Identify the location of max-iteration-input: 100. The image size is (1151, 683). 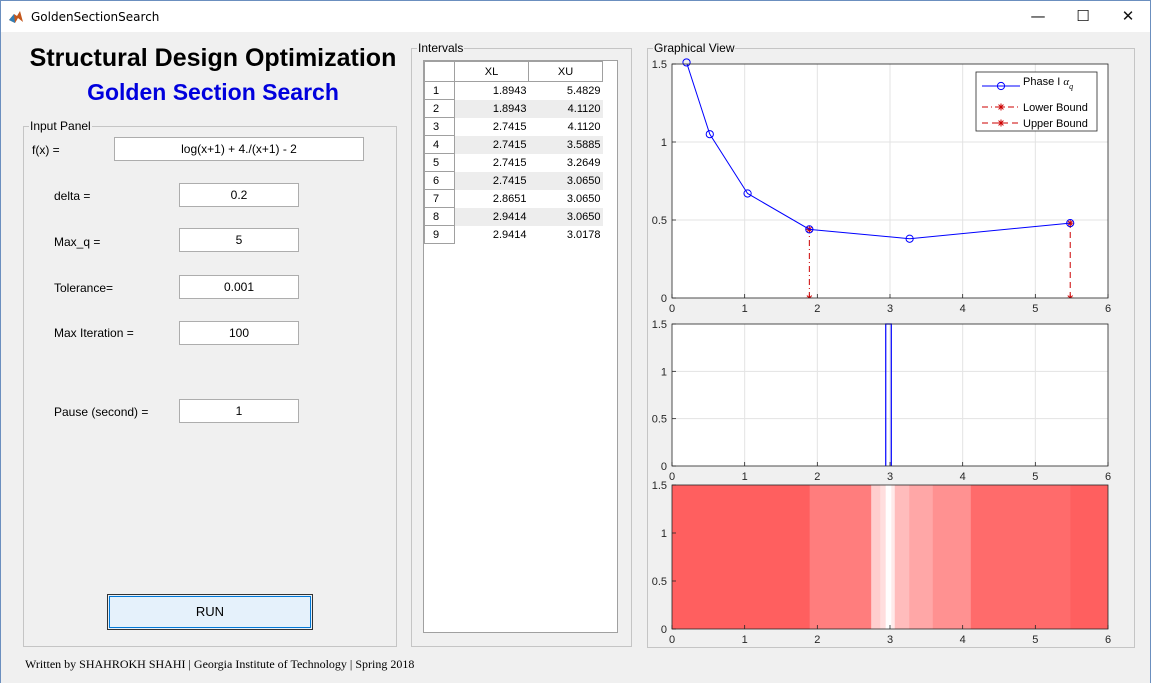
(239, 333).